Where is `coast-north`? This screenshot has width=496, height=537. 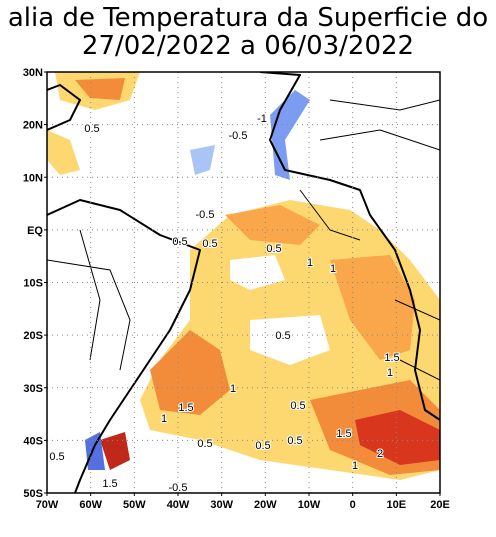
coast-north is located at coordinates (64, 107).